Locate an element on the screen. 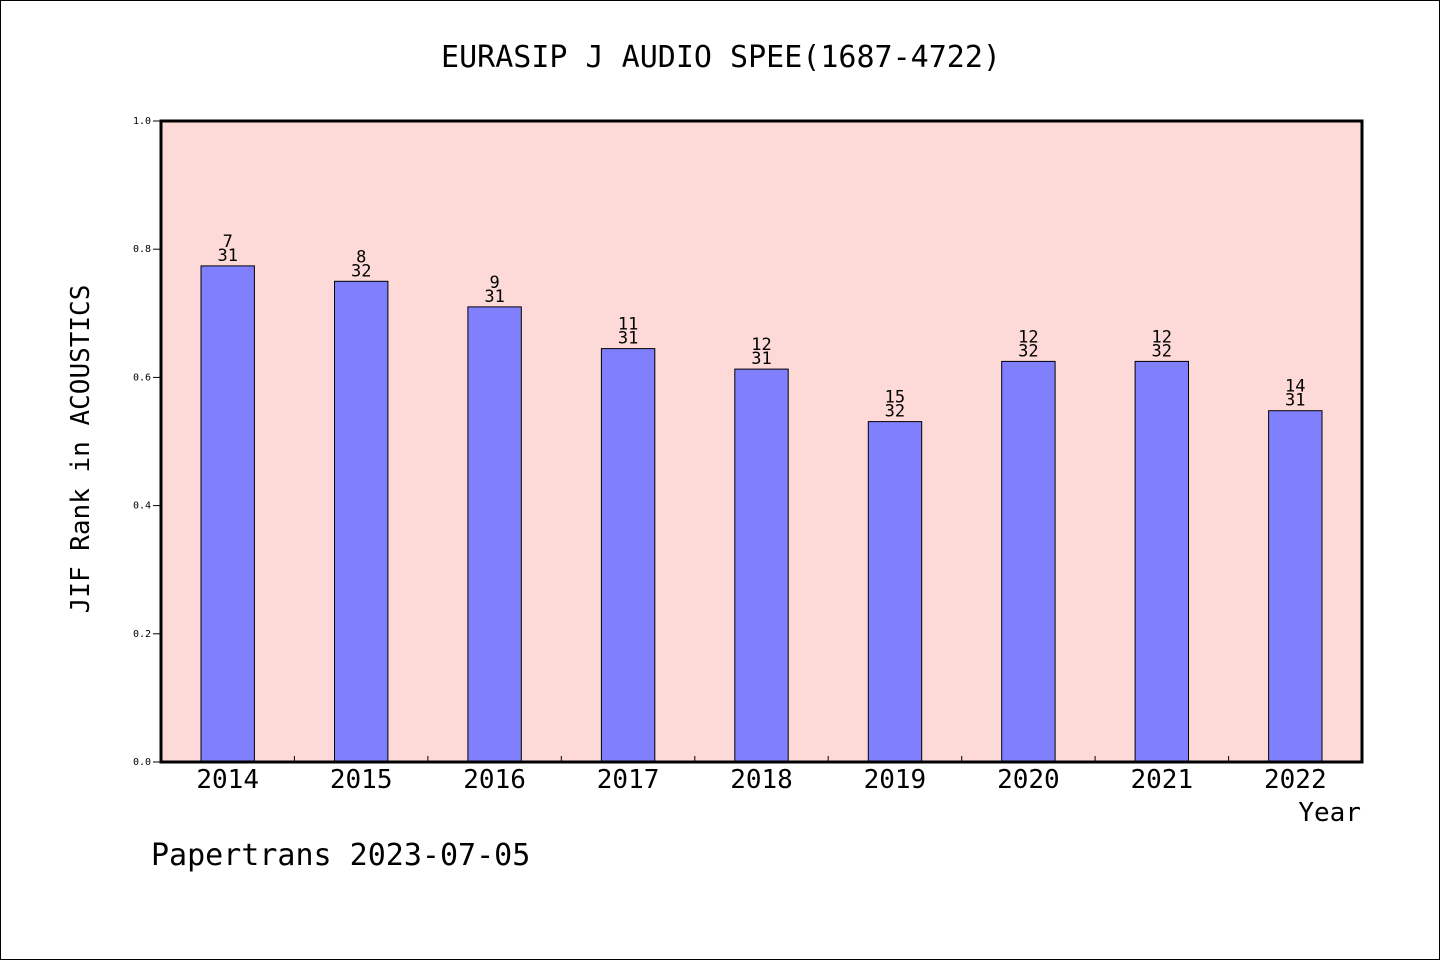 The width and height of the screenshot is (1440, 966). bar-label-total-2014: 31 is located at coordinates (227, 256).